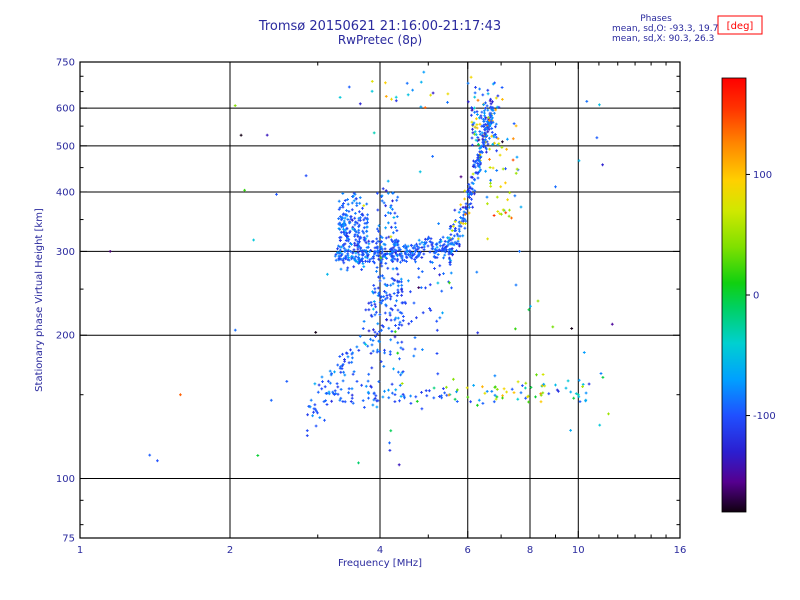 The height and width of the screenshot is (600, 800). I want to click on x-tick-label: 10, so click(578, 550).